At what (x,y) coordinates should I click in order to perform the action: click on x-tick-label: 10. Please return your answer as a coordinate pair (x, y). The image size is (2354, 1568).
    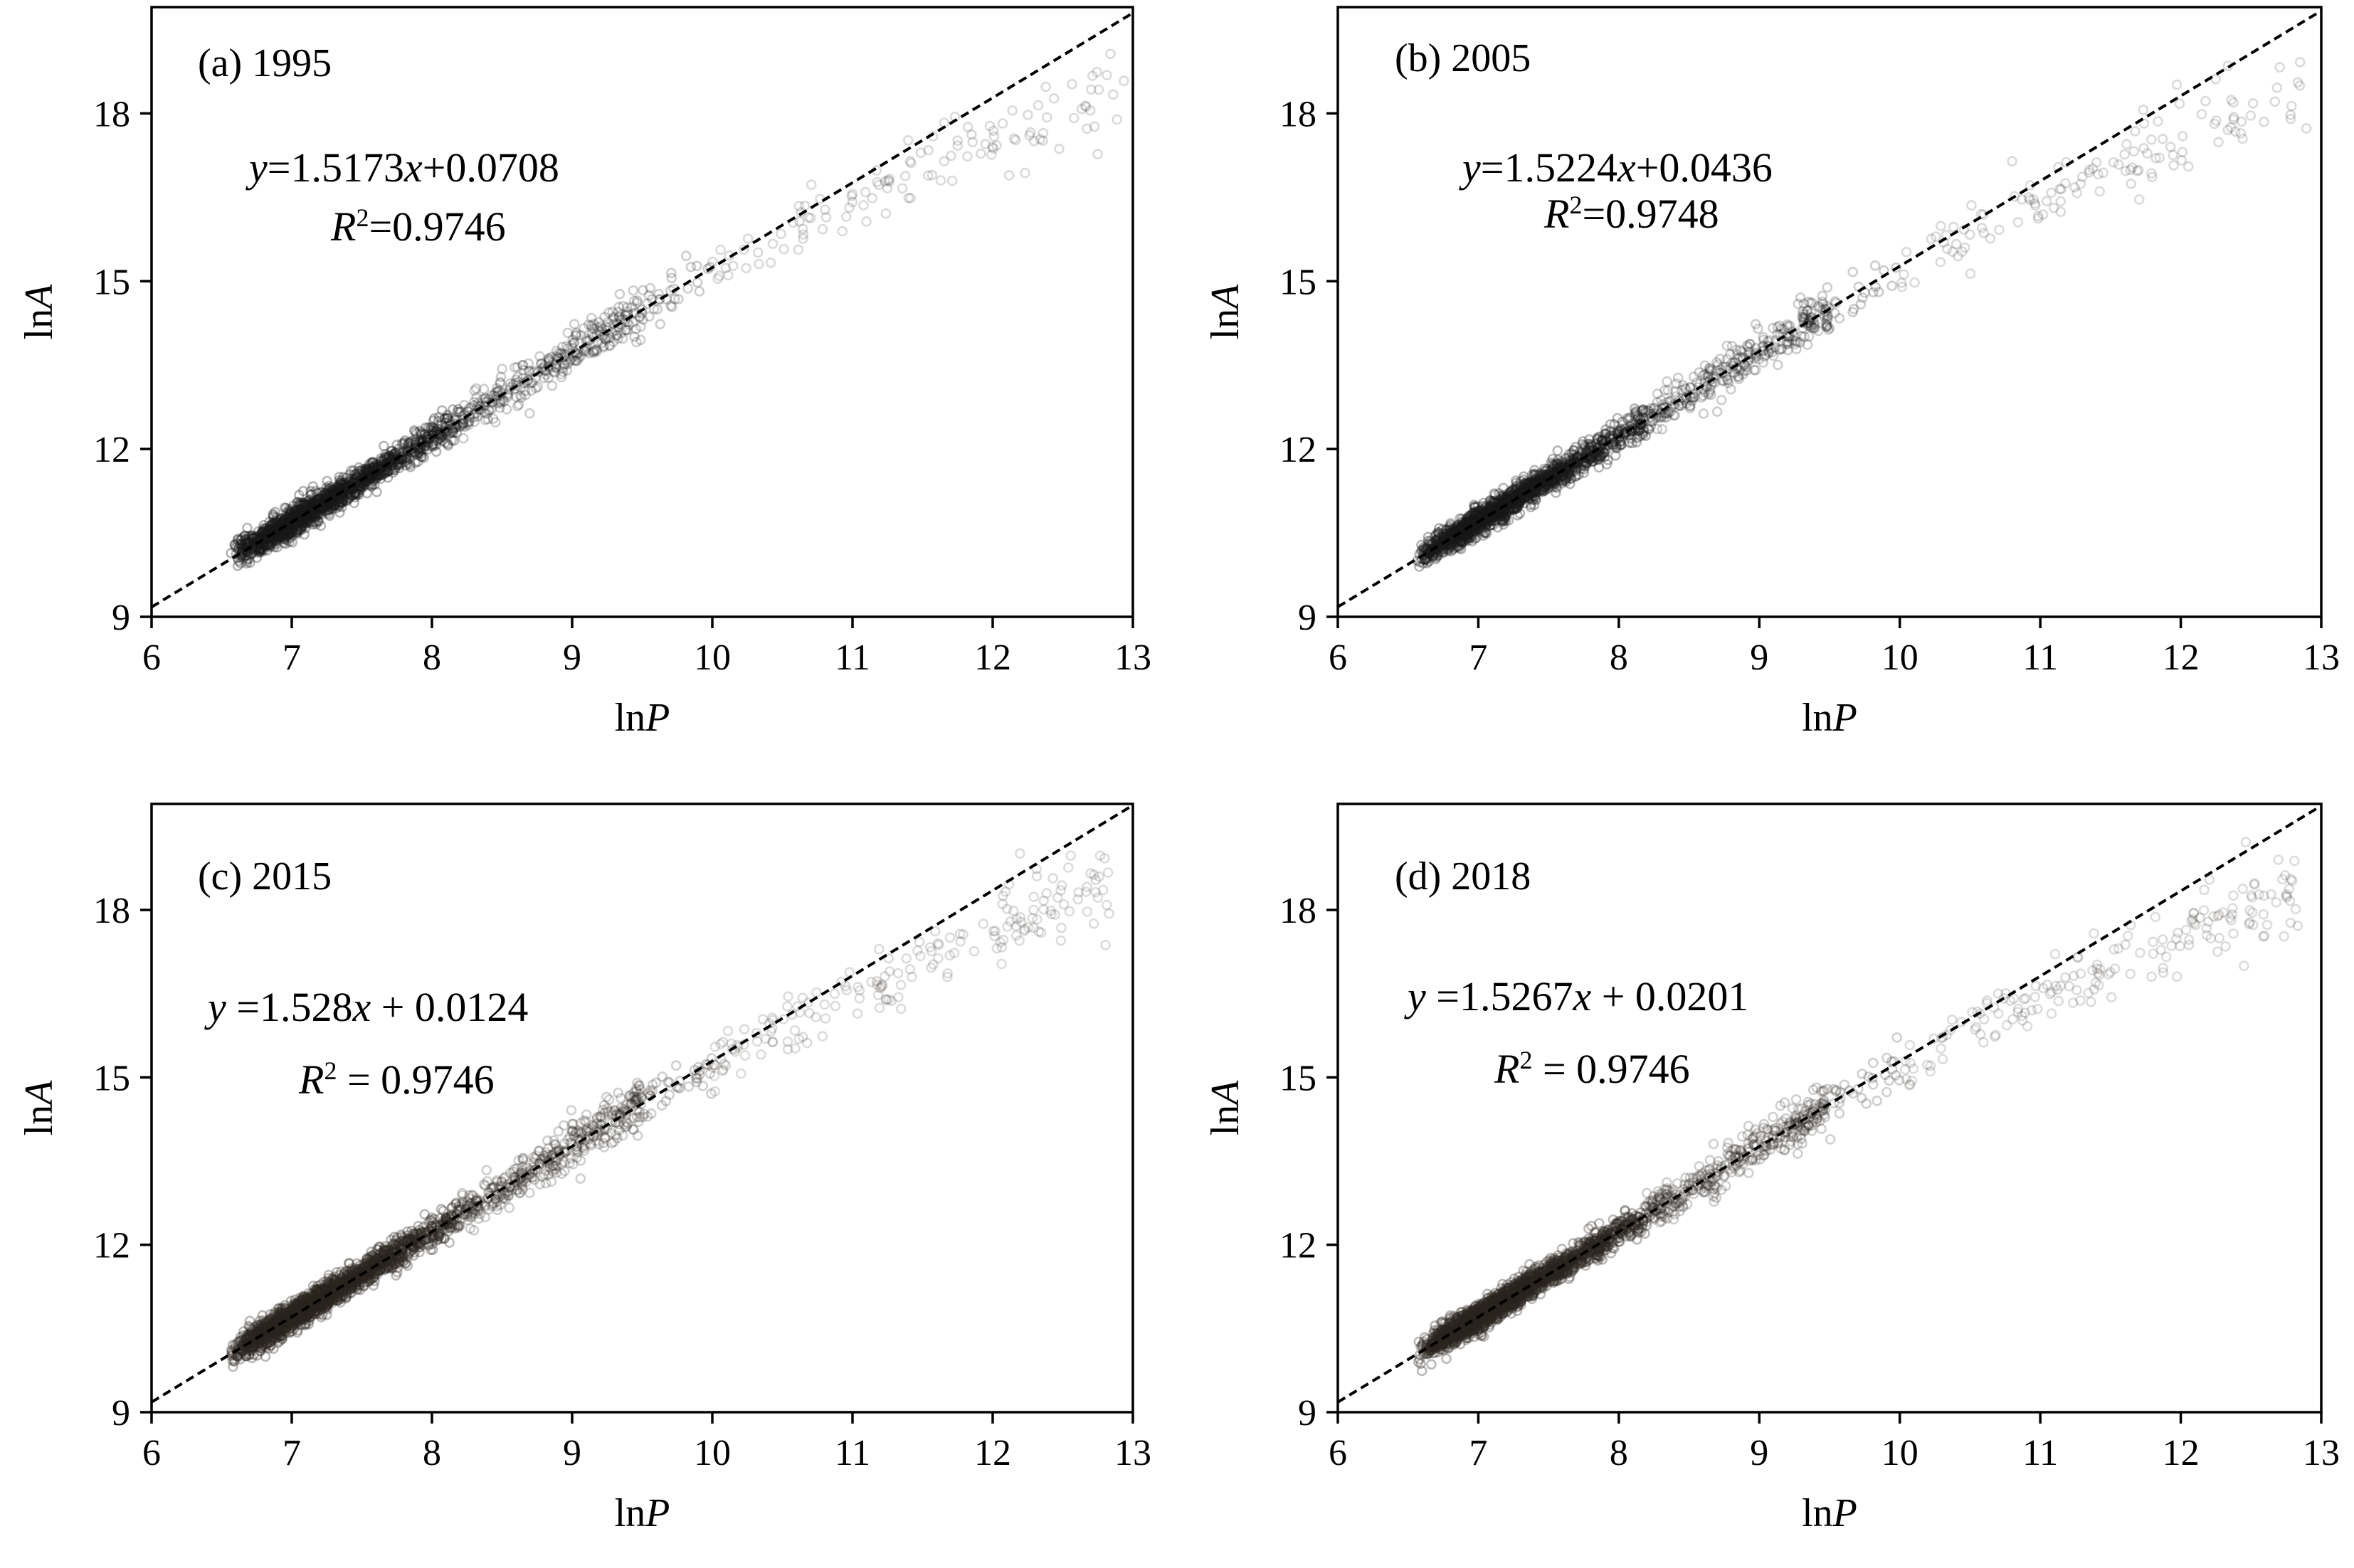
    Looking at the image, I should click on (712, 657).